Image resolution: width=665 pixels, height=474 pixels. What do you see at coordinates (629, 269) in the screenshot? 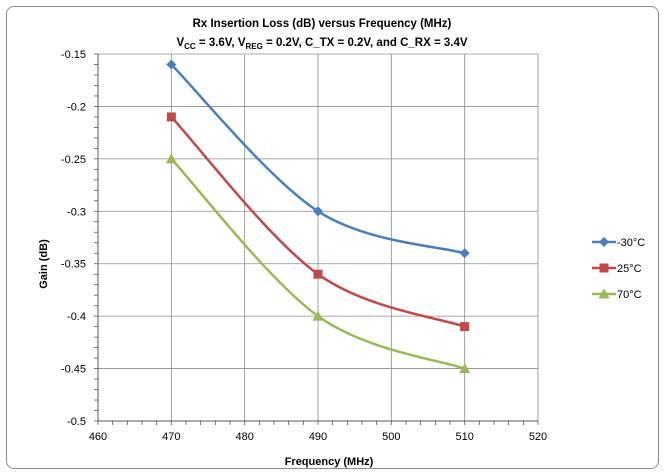
I see `legend-label: 25°C` at bounding box center [629, 269].